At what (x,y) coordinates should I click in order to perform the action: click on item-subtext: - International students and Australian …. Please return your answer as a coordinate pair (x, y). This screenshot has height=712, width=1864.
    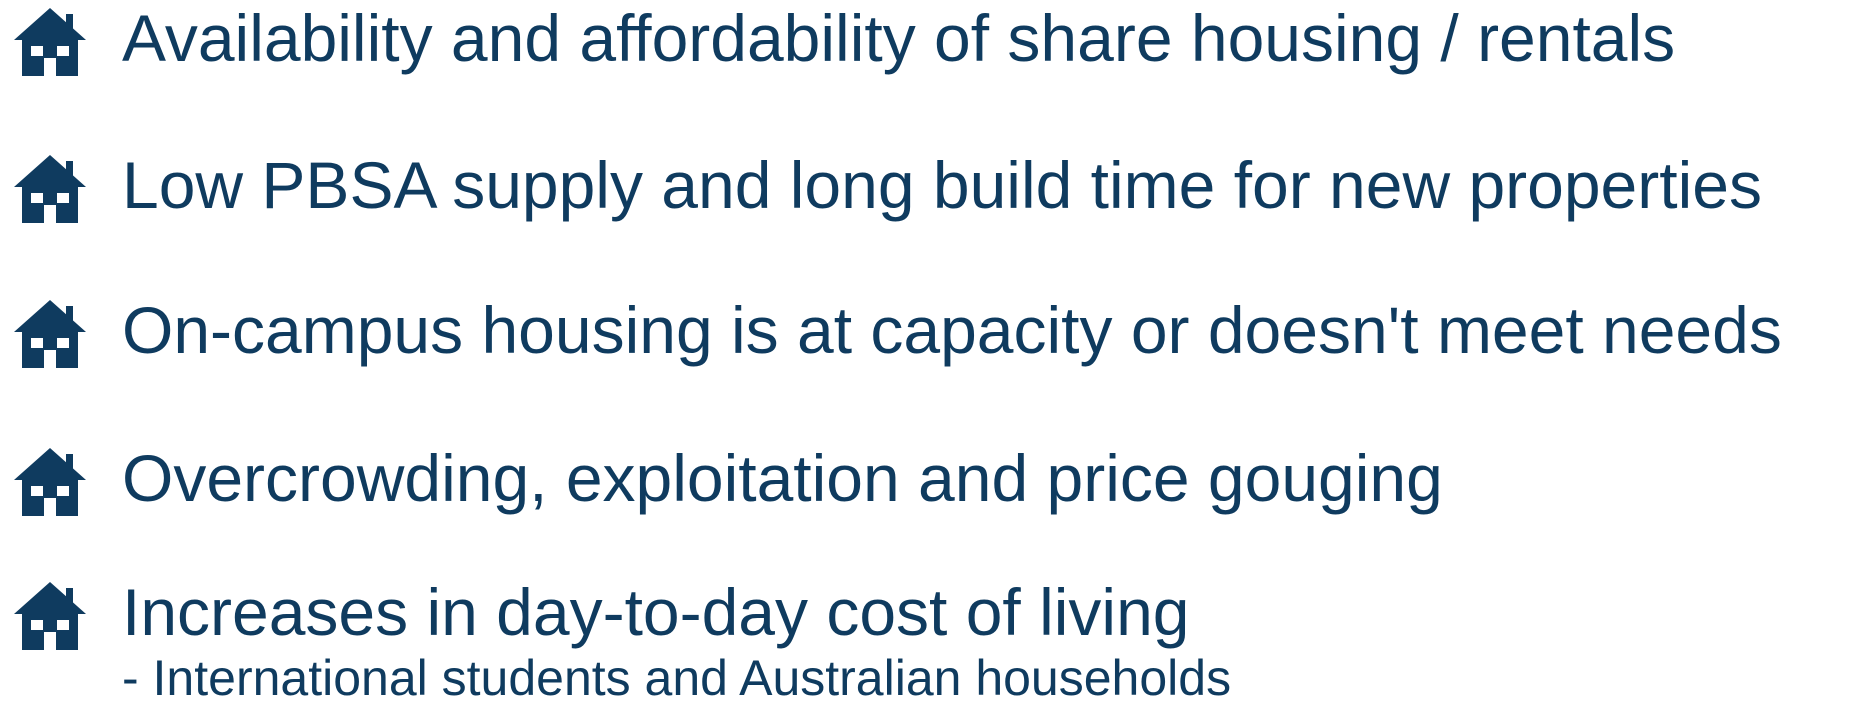
    Looking at the image, I should click on (677, 678).